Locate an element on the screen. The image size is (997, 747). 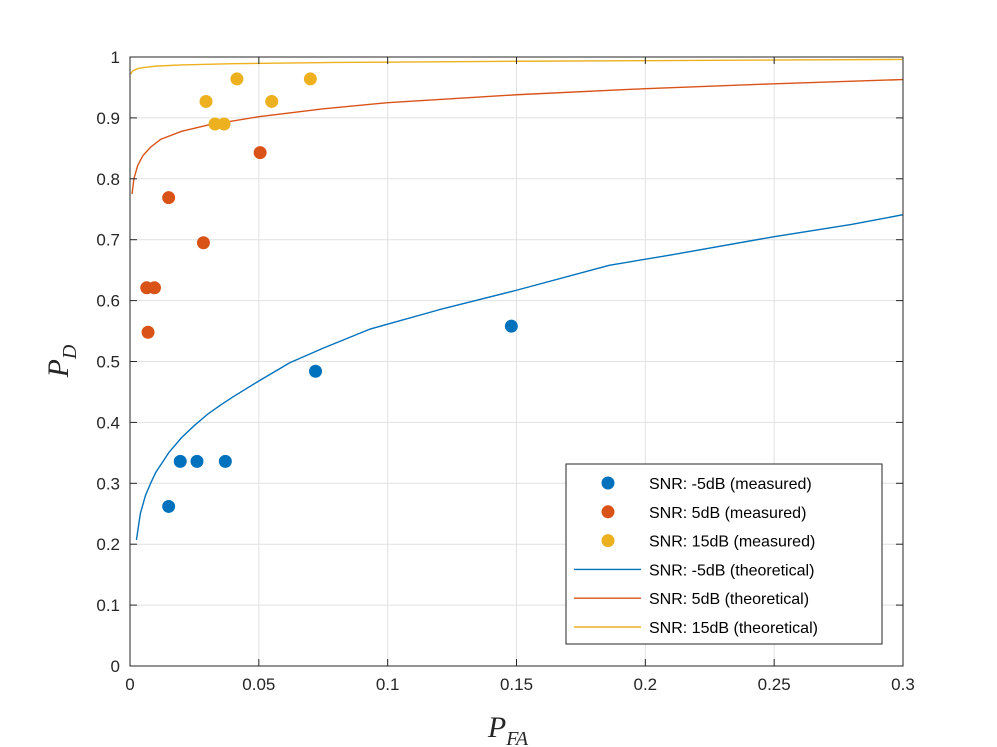
x-tick-label: 0.05 is located at coordinates (258, 684).